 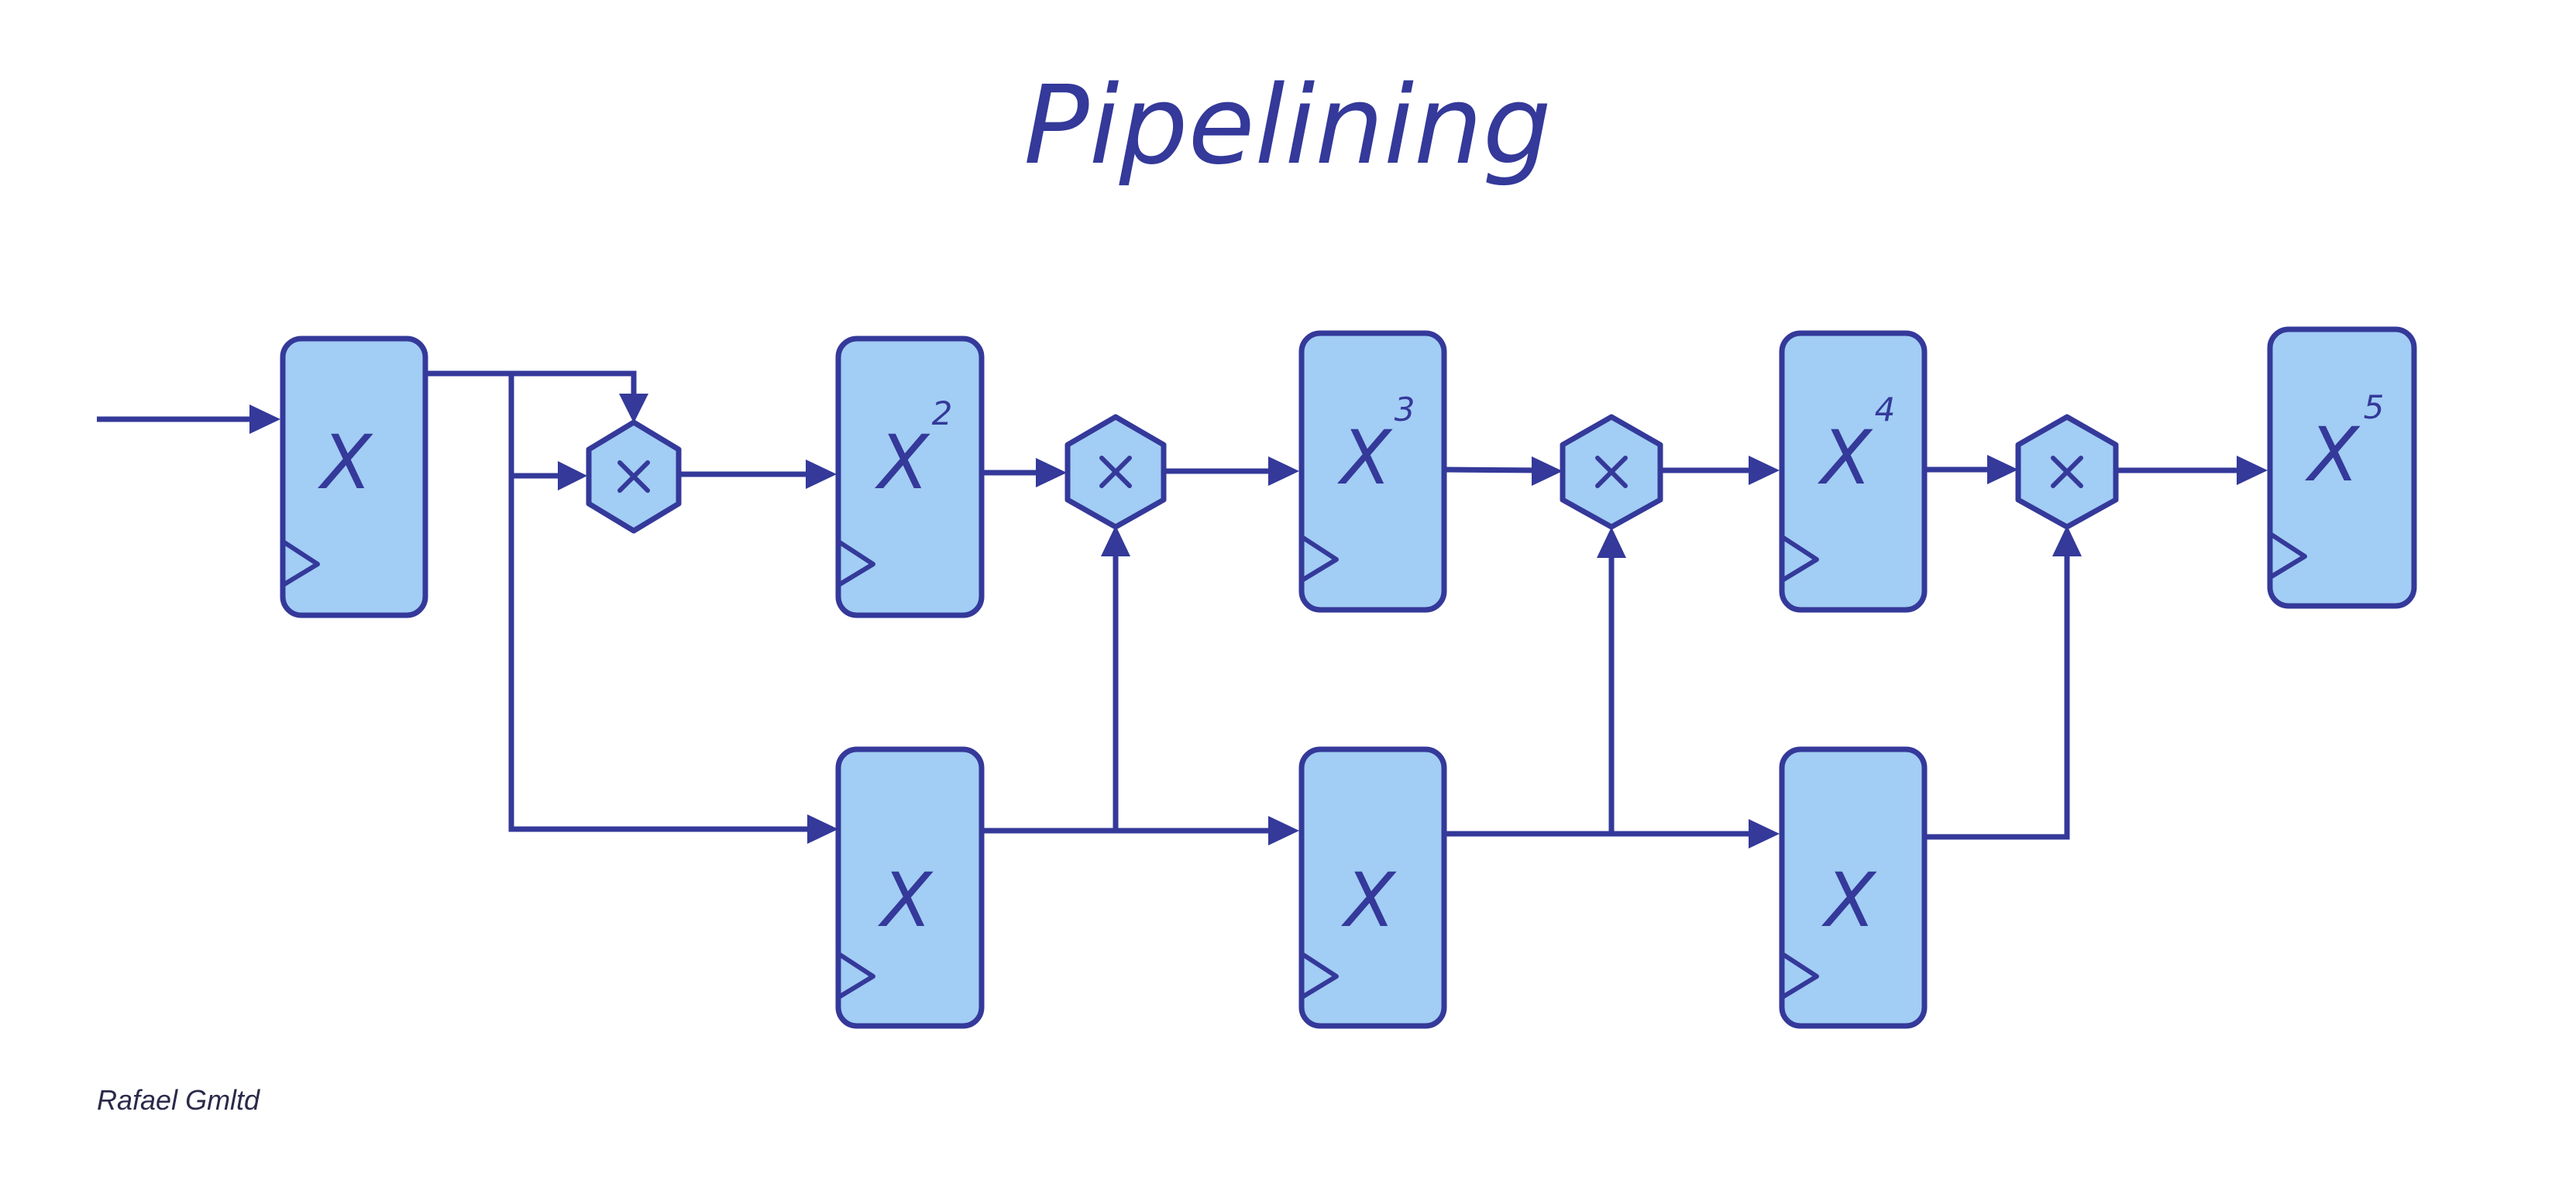 I want to click on arrowhead-d3-input, so click(x=1764, y=834).